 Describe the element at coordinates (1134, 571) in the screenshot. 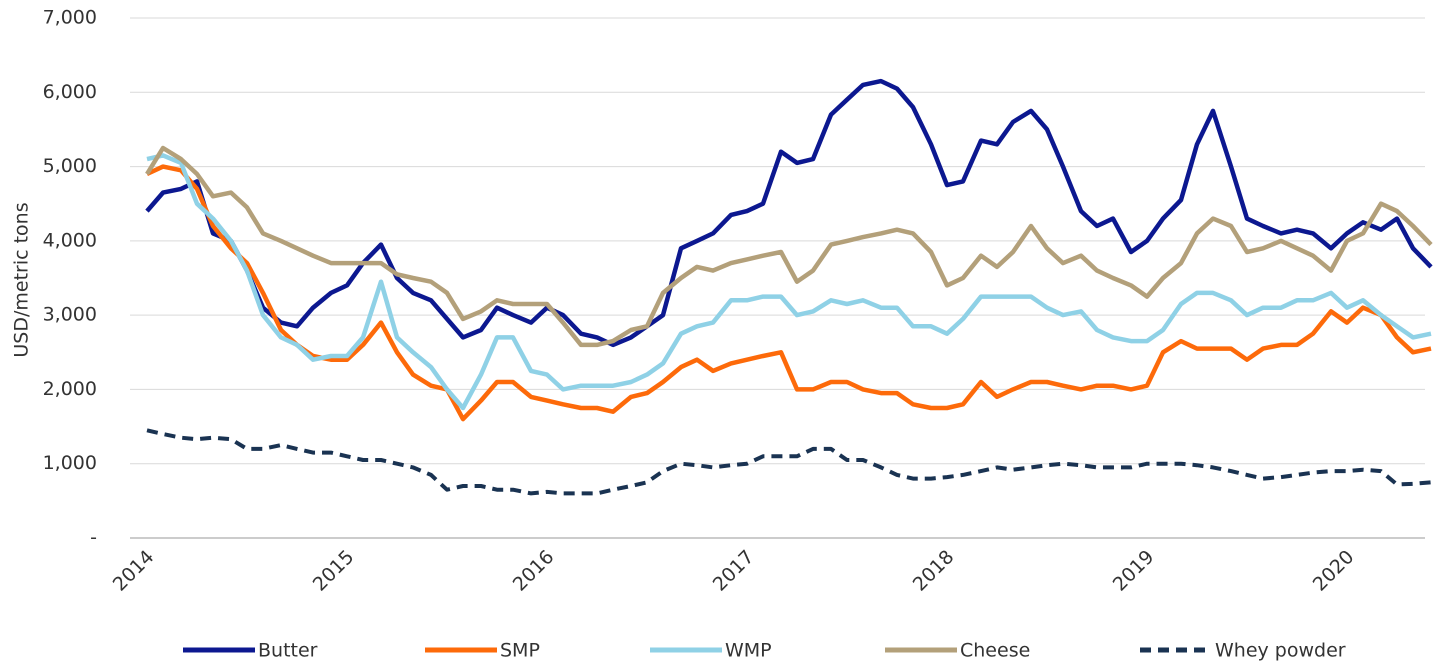

I see `x-tick-label: 2019` at that location.